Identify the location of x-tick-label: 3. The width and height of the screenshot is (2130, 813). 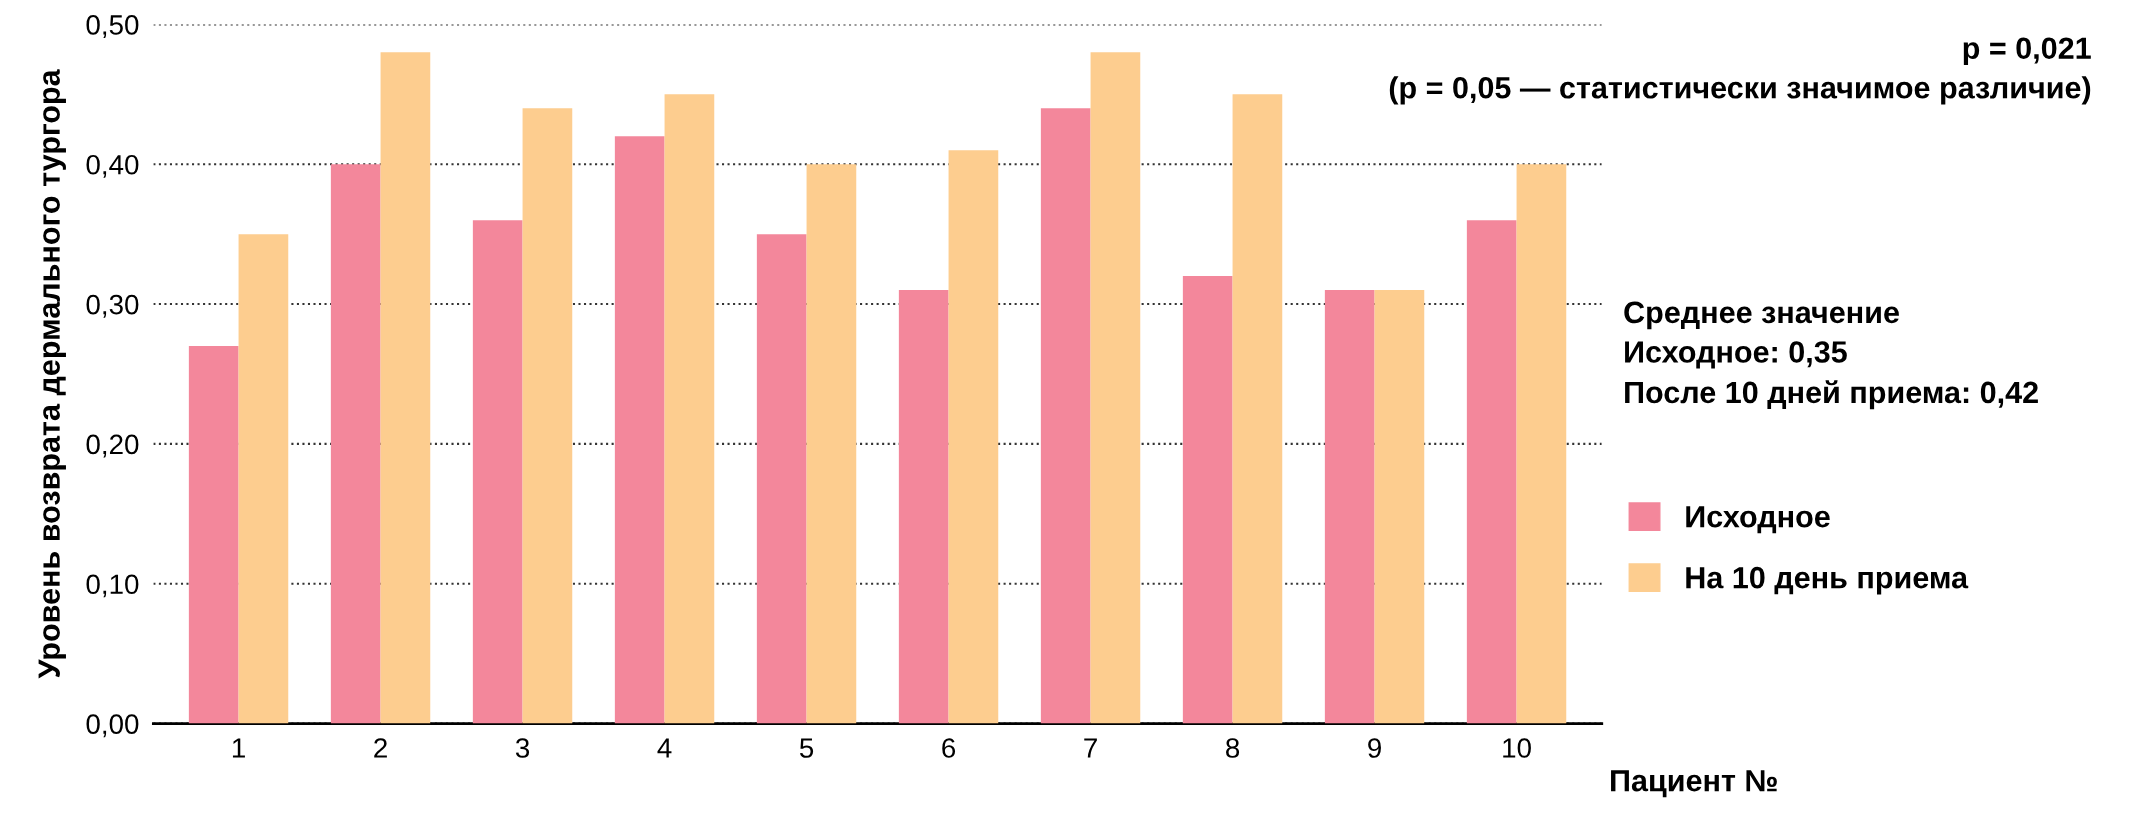
(522, 748).